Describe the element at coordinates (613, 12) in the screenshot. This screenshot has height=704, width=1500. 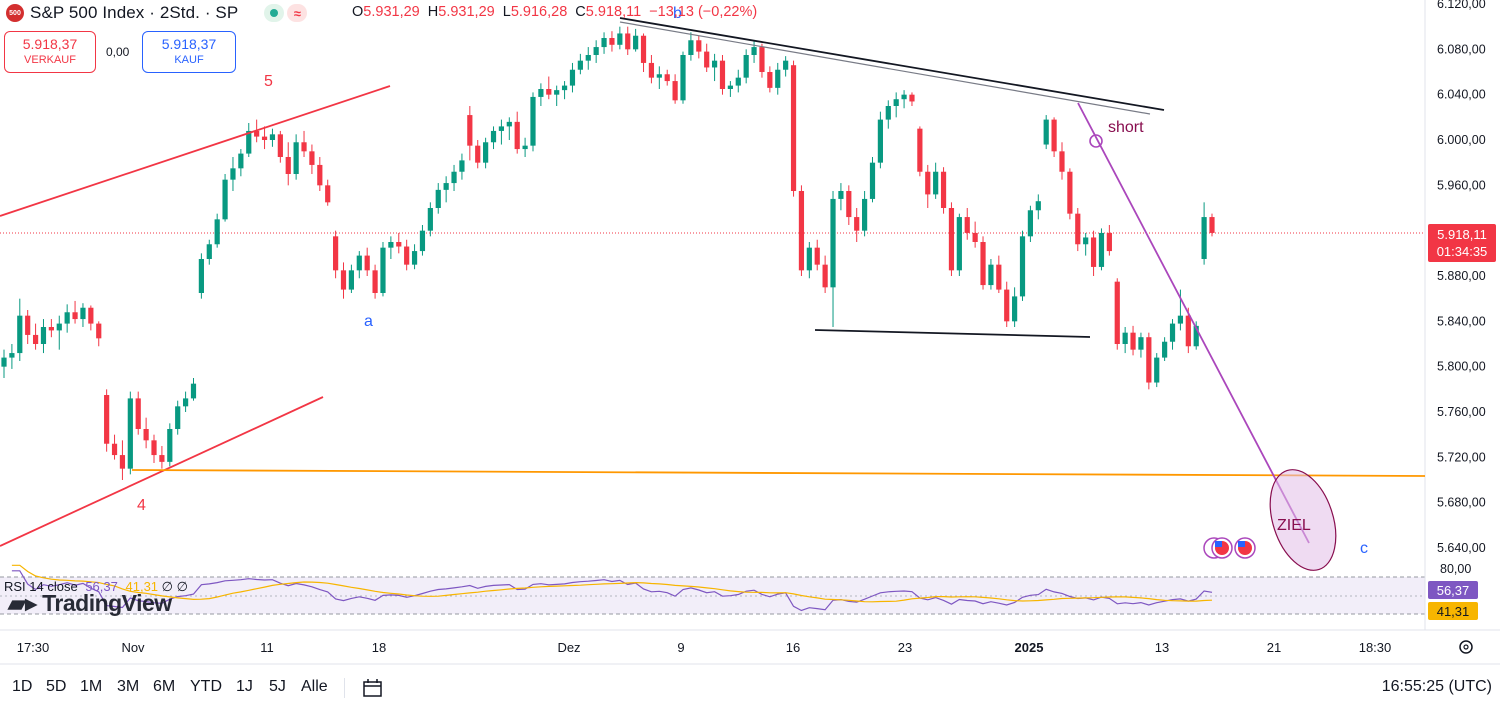
I see `close-value: 5.918,11` at that location.